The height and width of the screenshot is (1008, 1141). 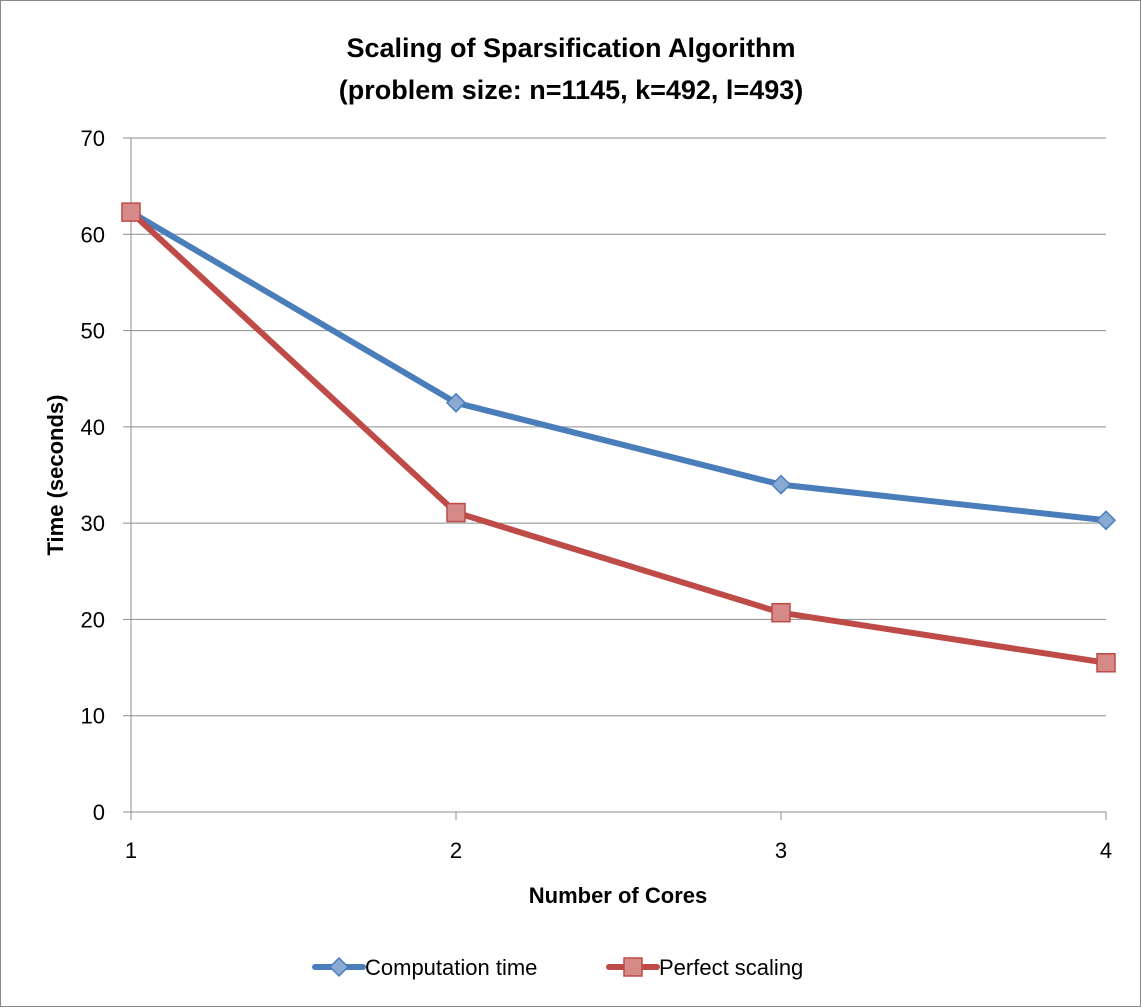 What do you see at coordinates (618, 850) in the screenshot?
I see `x-tick-labels: 1 2 3 4` at bounding box center [618, 850].